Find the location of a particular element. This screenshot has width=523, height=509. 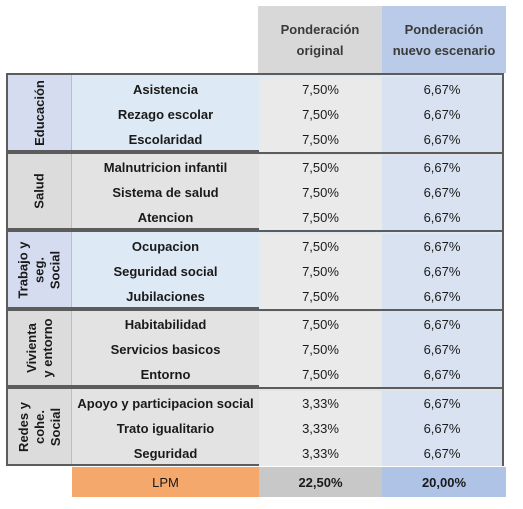

table-row: Seguridad social 7,50% 6,67% is located at coordinates (287, 271).